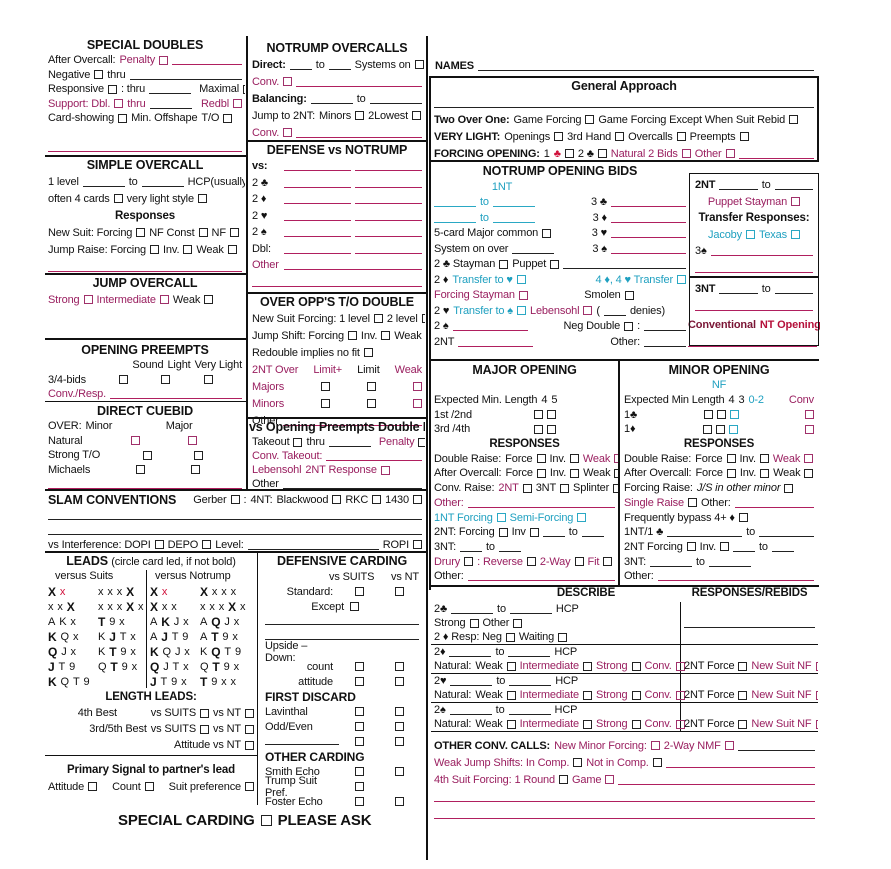  Describe the element at coordinates (354, 606) in the screenshot. I see `except-checkbox` at that location.